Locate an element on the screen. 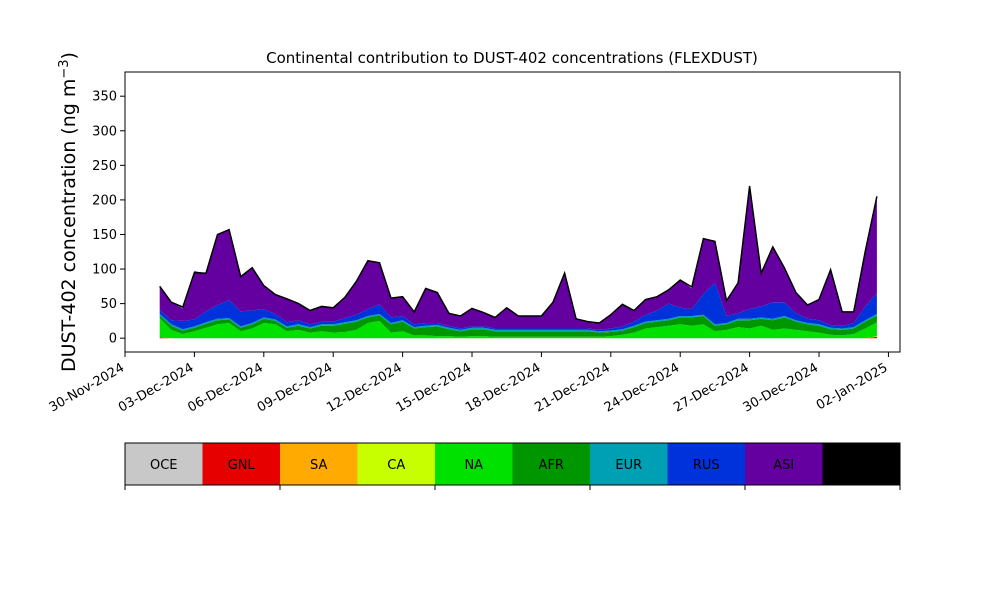 This screenshot has width=1000, height=600. x-tick-label: 03-Dec-2024 is located at coordinates (156, 387).